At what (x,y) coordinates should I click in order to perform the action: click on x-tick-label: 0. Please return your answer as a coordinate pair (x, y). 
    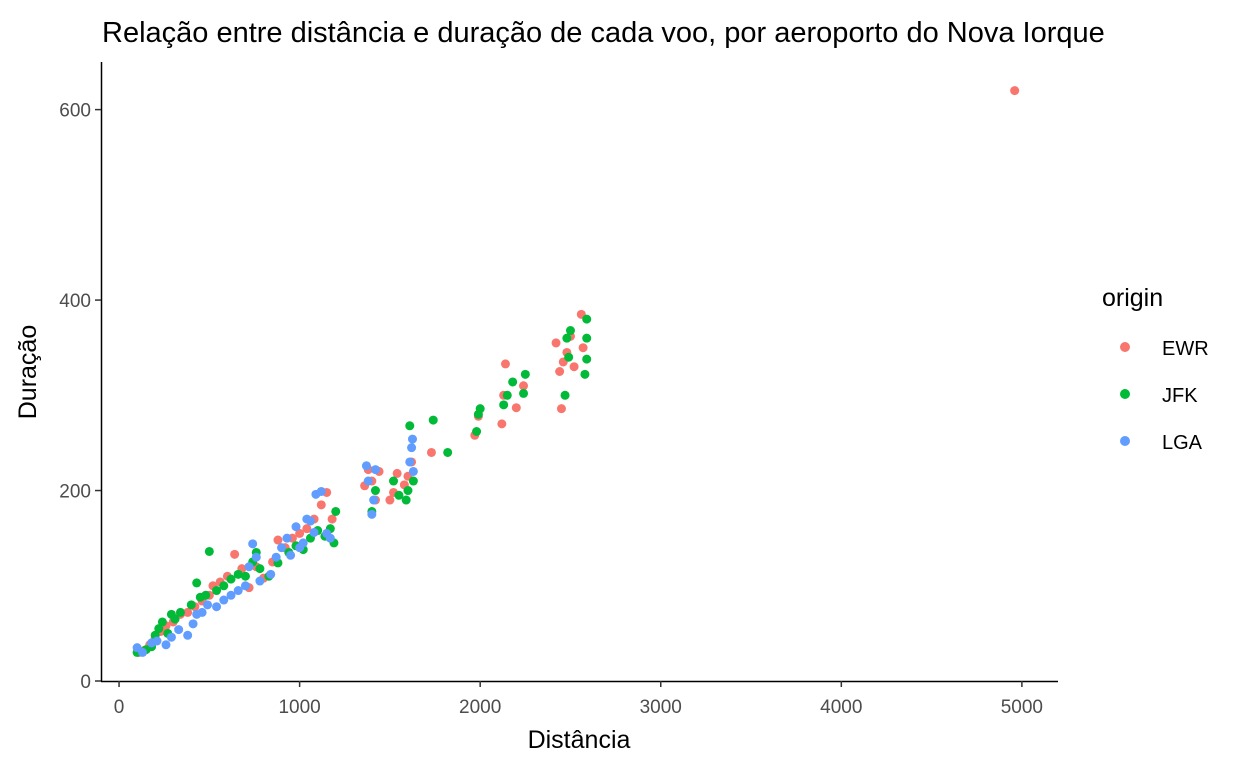
    Looking at the image, I should click on (119, 707).